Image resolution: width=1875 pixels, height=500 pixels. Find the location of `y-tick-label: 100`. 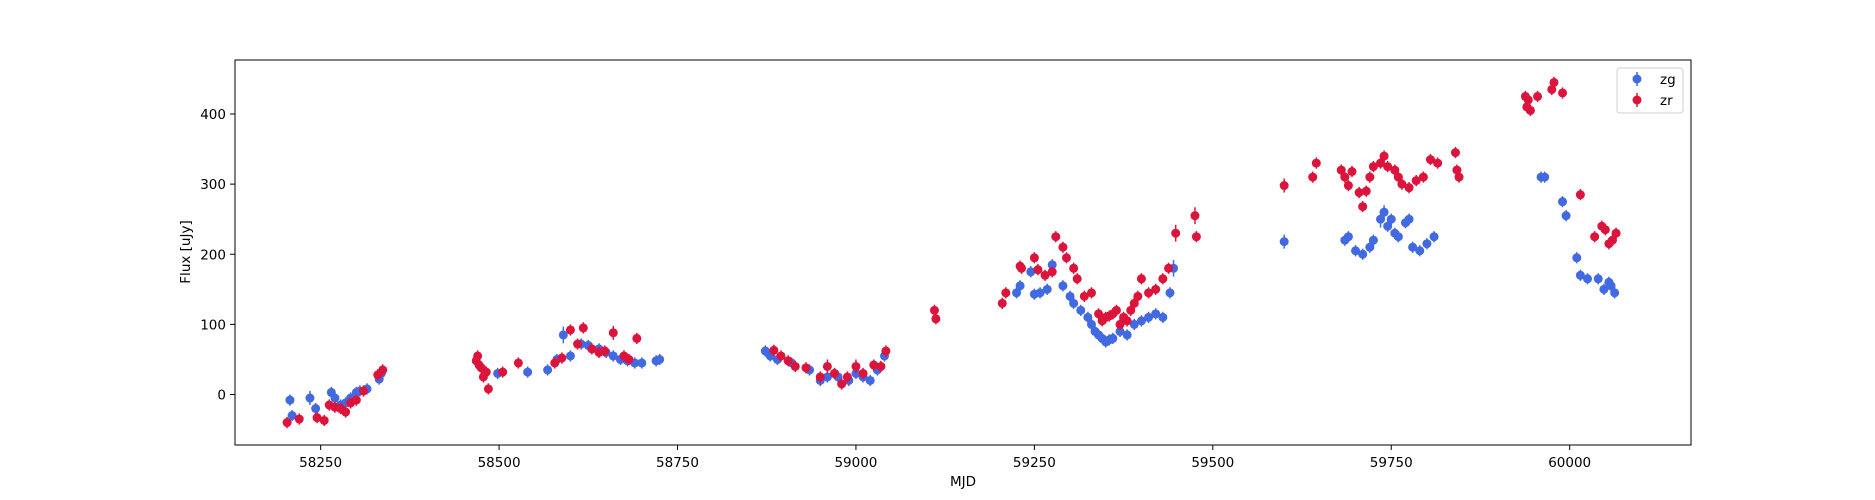

y-tick-label: 100 is located at coordinates (213, 325).